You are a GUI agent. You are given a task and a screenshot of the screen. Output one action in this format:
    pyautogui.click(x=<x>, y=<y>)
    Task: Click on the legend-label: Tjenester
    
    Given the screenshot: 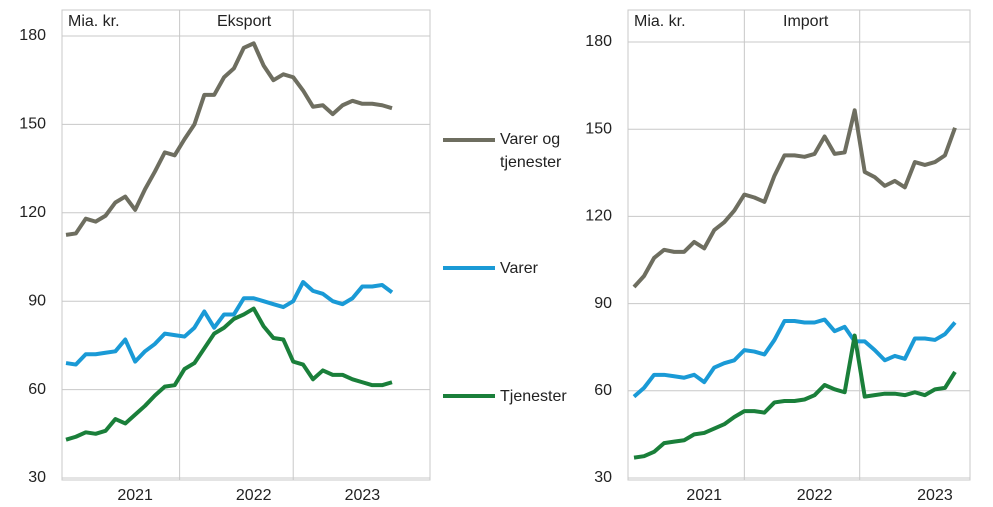 What is the action you would take?
    pyautogui.click(x=533, y=396)
    